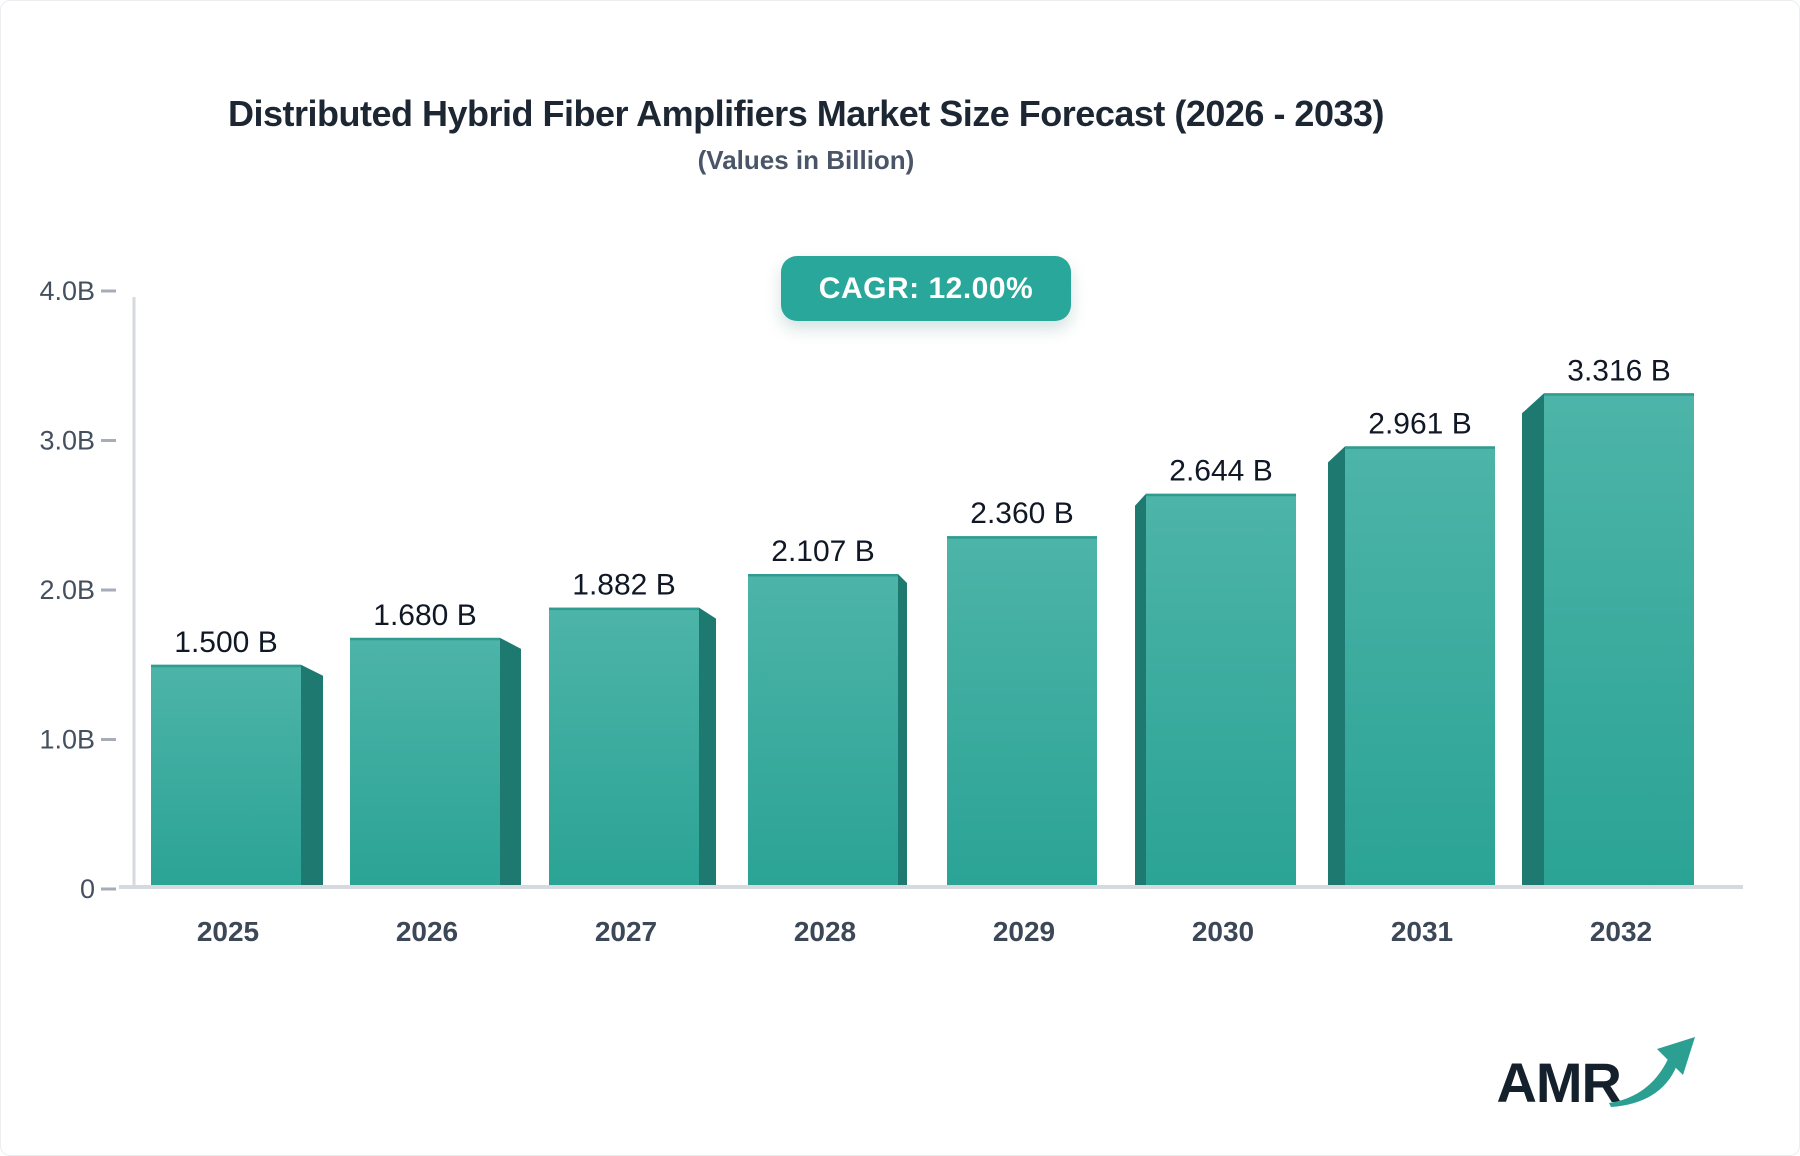 The image size is (1800, 1156). What do you see at coordinates (623, 585) in the screenshot?
I see `bar-value-label: 1.882 B` at bounding box center [623, 585].